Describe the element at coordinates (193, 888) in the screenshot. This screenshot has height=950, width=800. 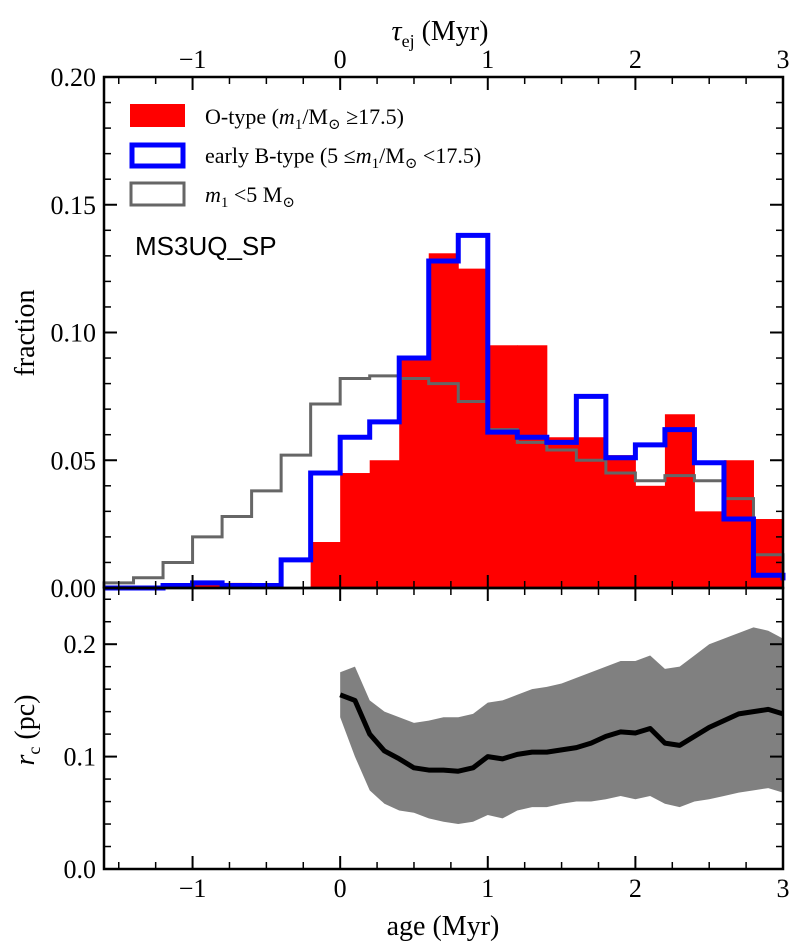
I see `bottom-x-tick-label: −1` at that location.